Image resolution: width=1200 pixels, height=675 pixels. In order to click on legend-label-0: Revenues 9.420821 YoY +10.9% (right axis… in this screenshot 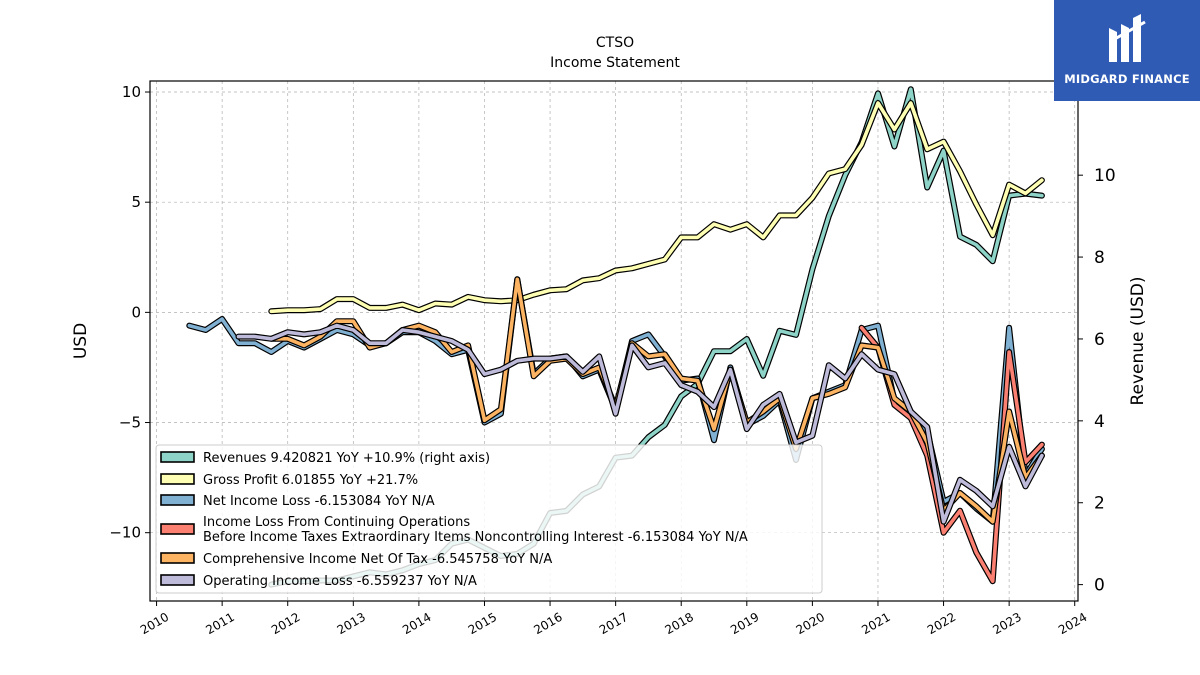, I will do `click(346, 458)`.